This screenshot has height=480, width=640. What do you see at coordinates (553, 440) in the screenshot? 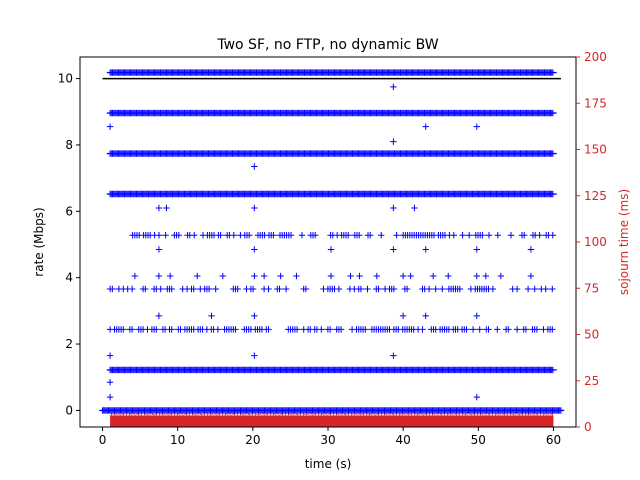
I see `x-tick-label: 60` at bounding box center [553, 440].